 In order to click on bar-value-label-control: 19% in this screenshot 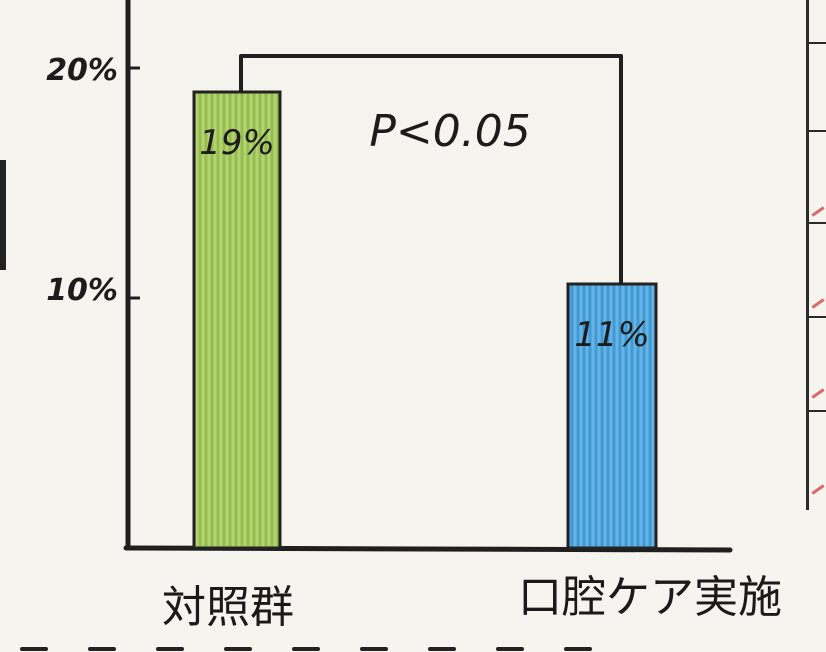, I will do `click(237, 143)`.